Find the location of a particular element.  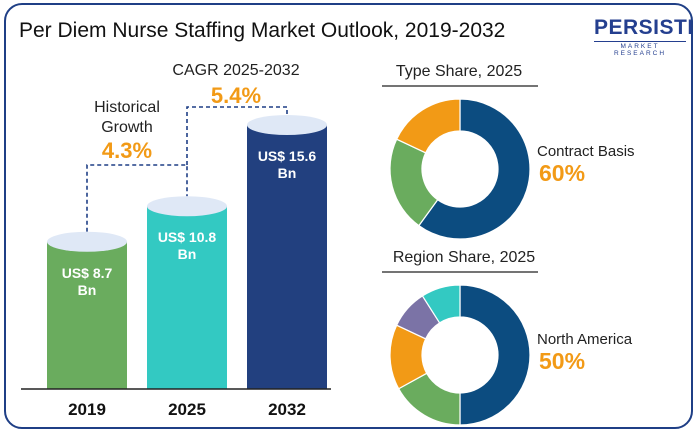

historical-growth-label: Historical Growth is located at coordinates (127, 117).